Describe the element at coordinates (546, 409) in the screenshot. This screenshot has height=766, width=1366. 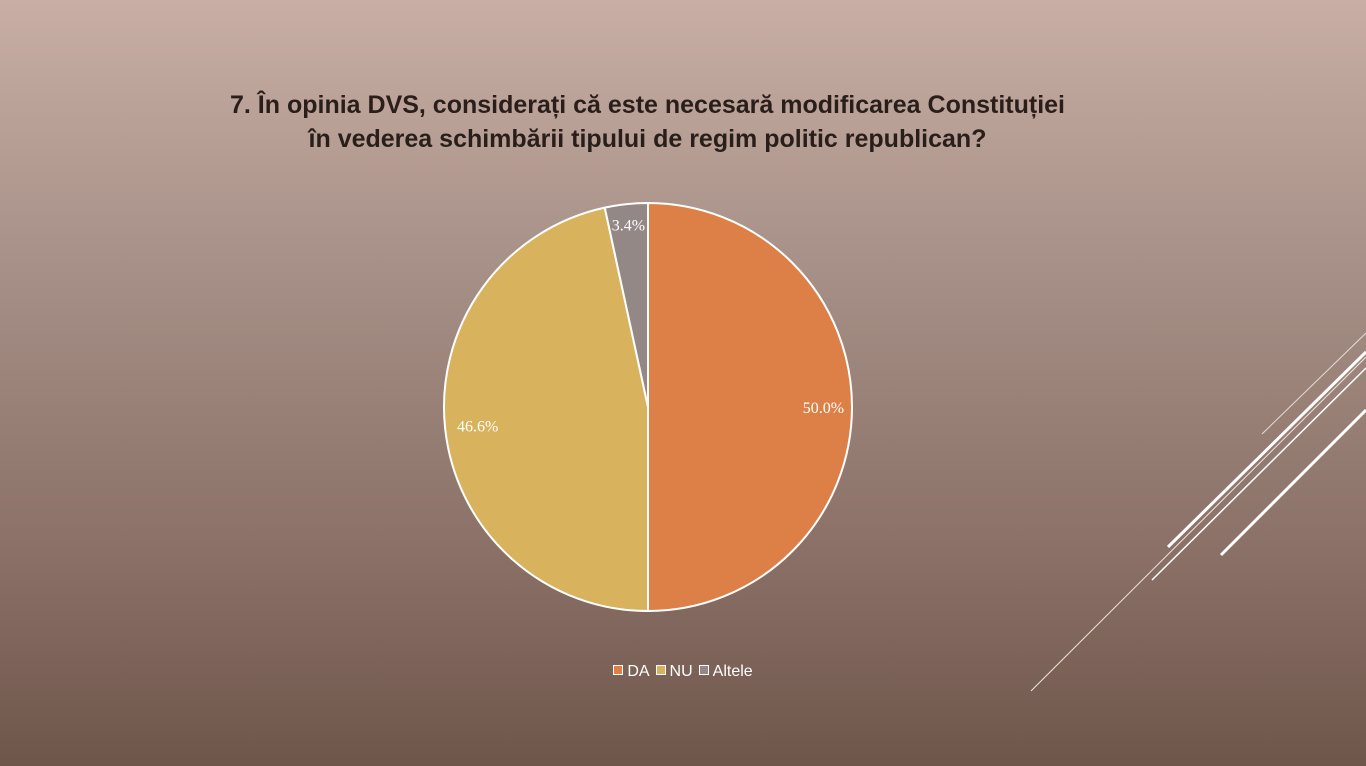
I see `pie-slice-nu` at that location.